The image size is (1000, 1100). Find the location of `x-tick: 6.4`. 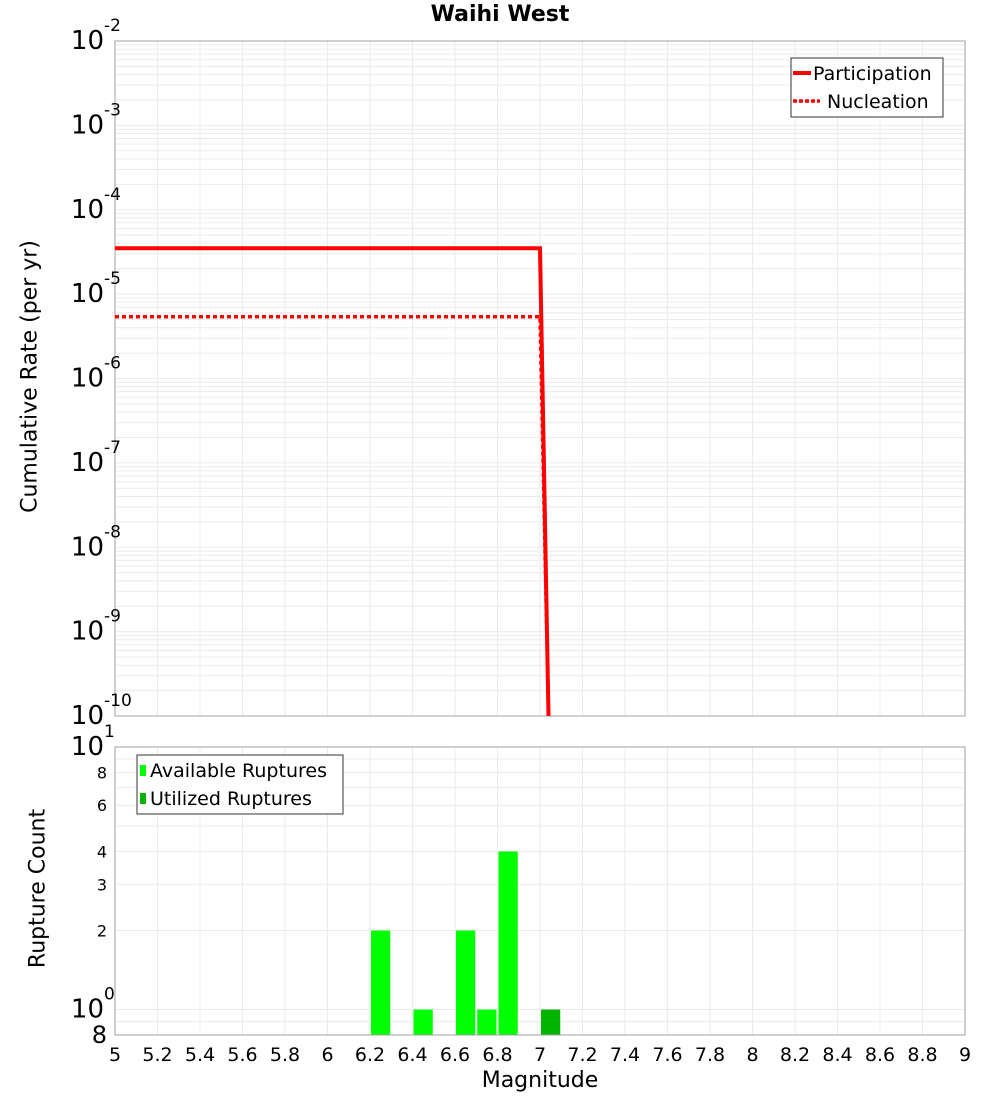

x-tick: 6.4 is located at coordinates (412, 1055).